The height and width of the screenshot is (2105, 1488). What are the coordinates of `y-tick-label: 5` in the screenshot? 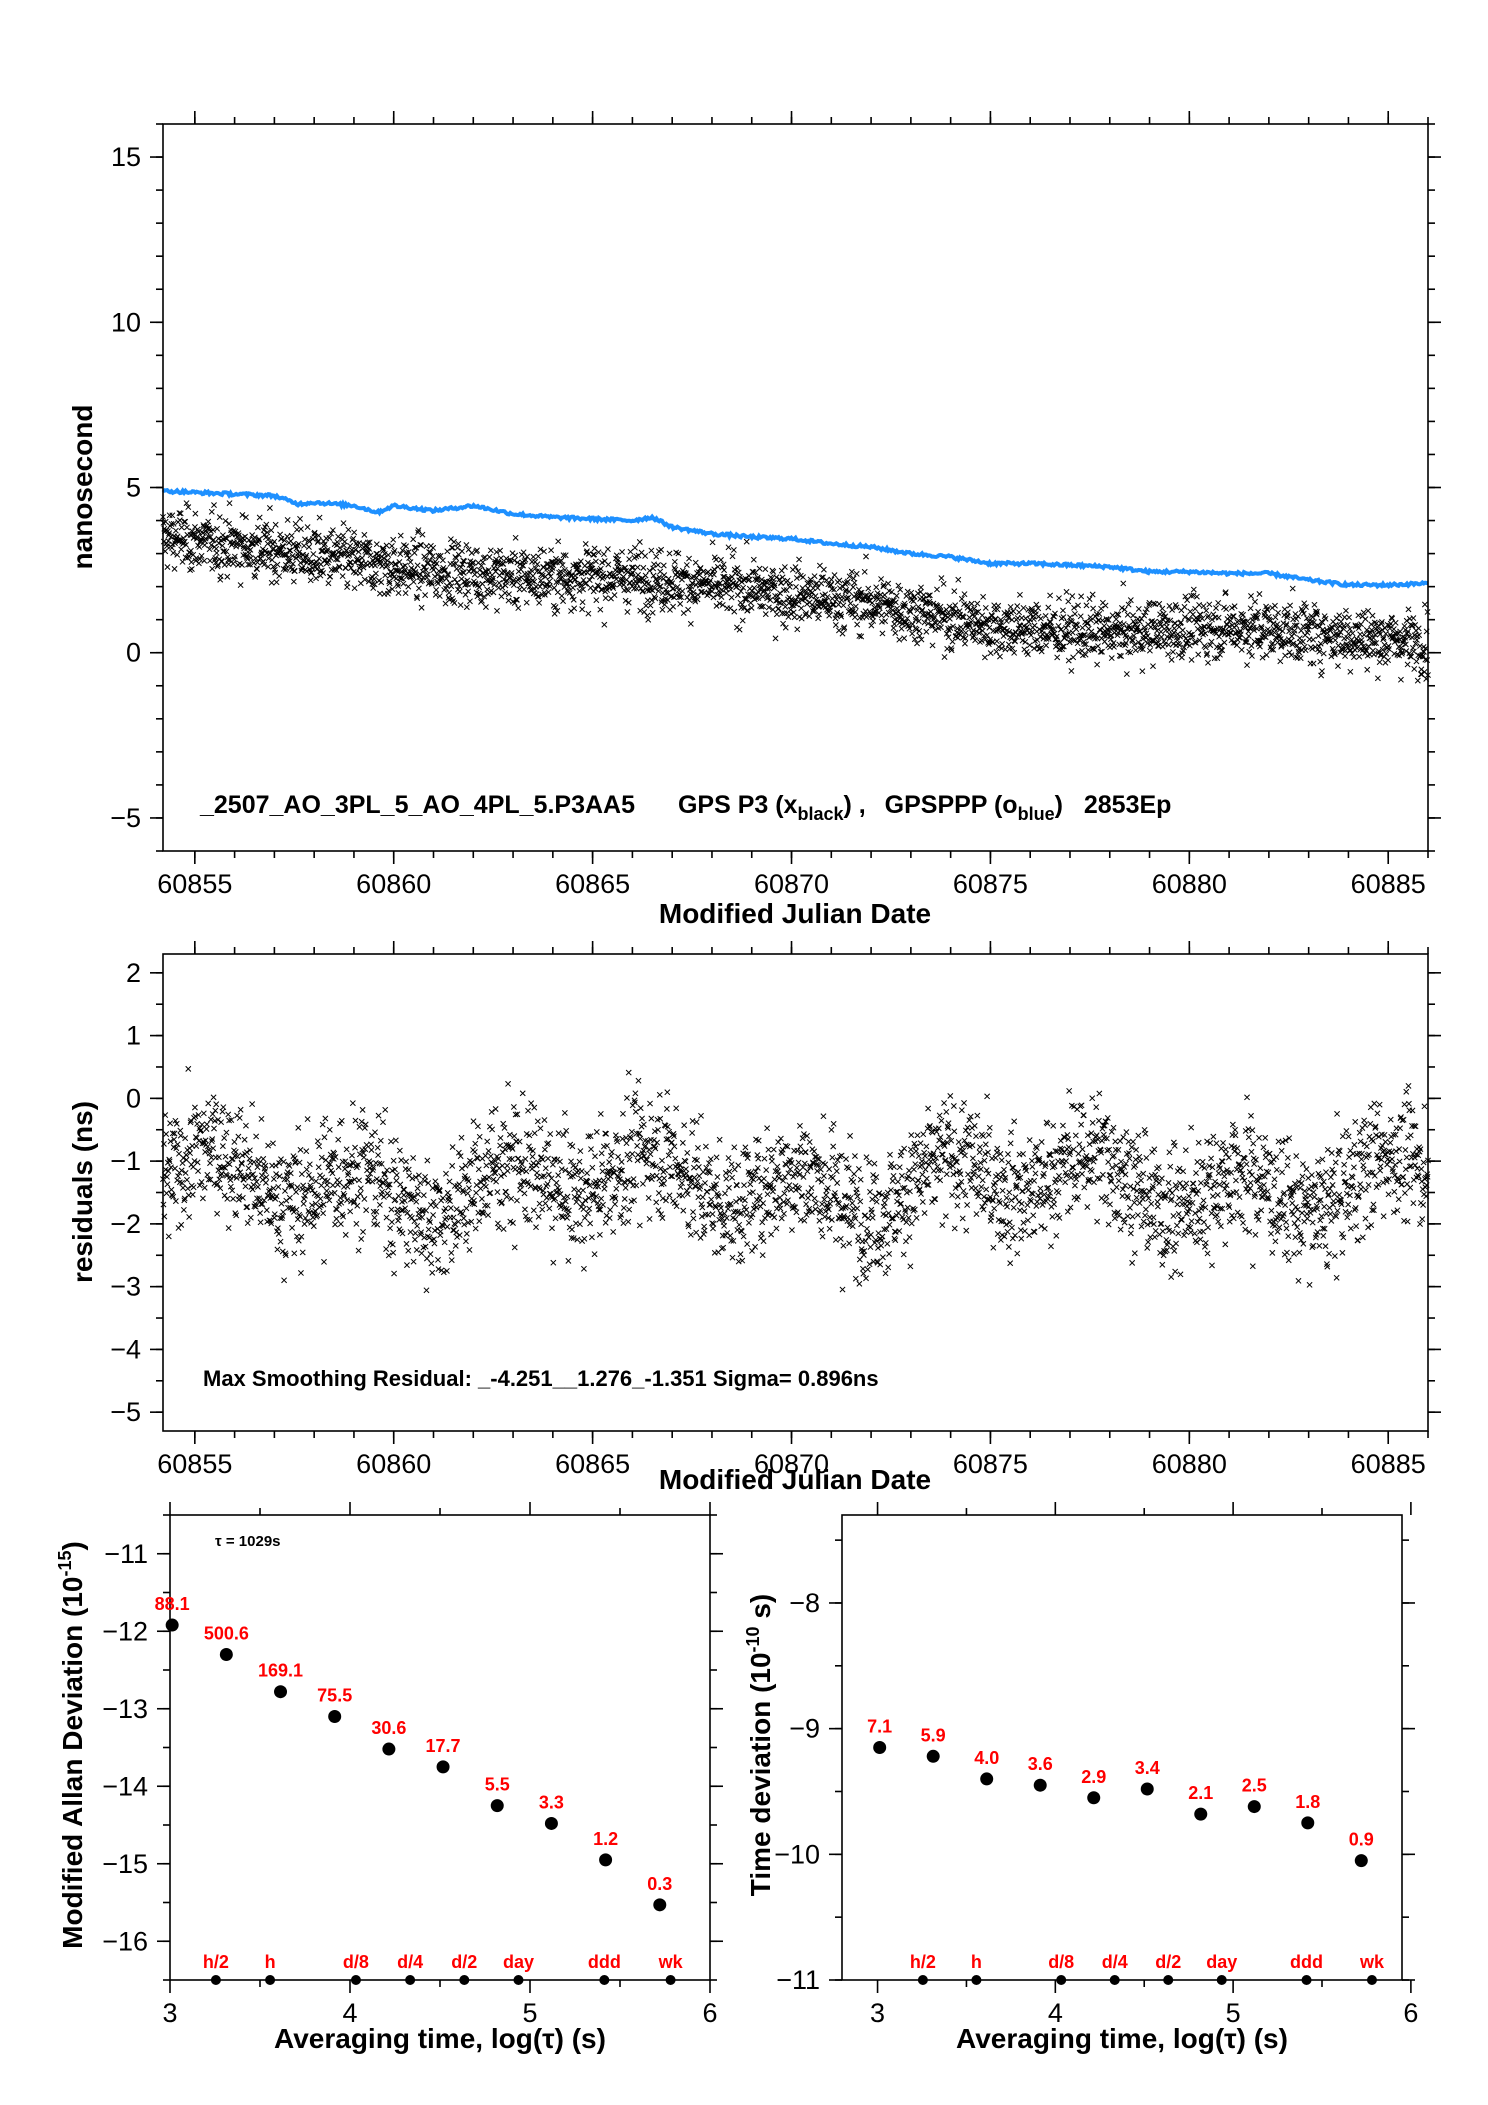 It's located at (133, 488).